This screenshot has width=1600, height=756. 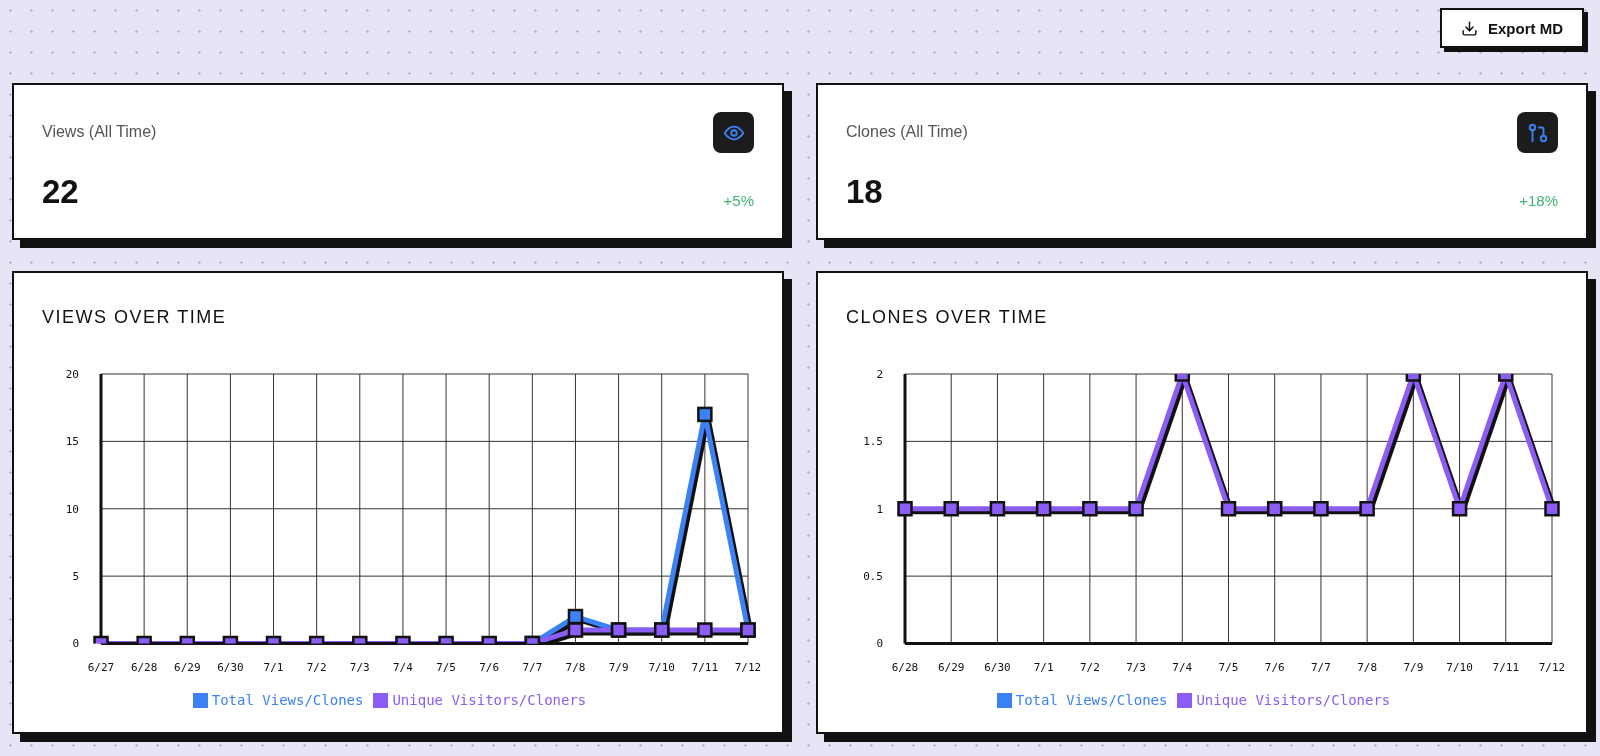 I want to click on text: Views (All Time), so click(x=99, y=131).